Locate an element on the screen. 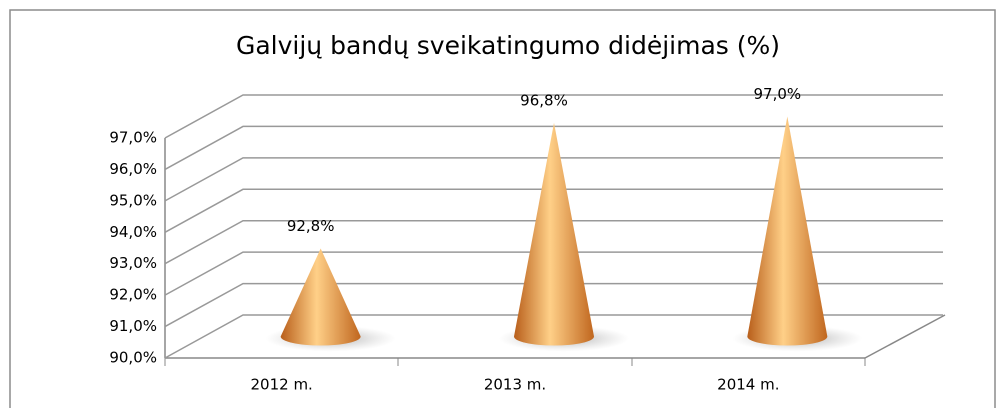 This screenshot has height=408, width=1006. x-tick-label: 2013 m. is located at coordinates (515, 385).